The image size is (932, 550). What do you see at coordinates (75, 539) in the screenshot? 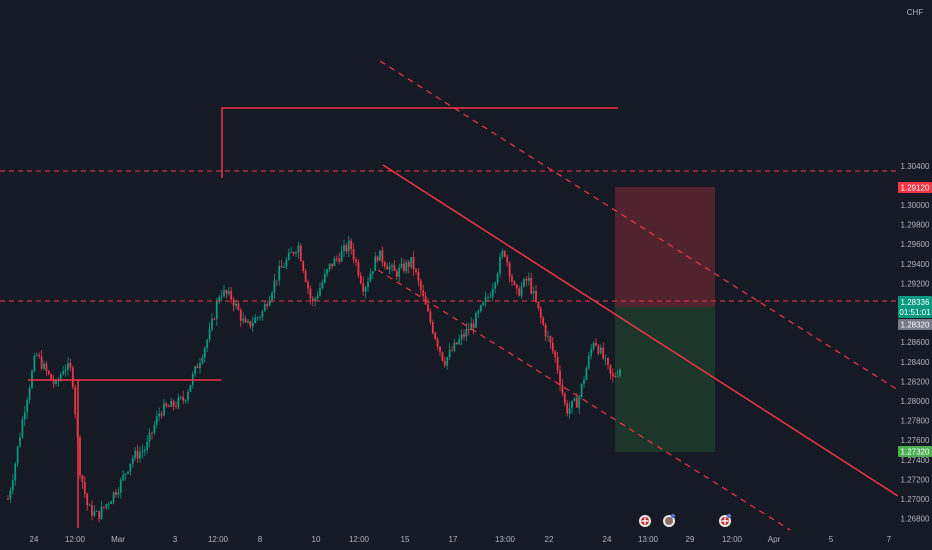
I see `time-tick-label: 12:00` at bounding box center [75, 539].